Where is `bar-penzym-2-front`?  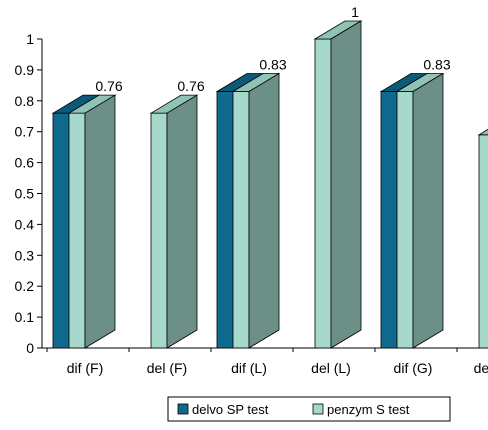
bar-penzym-2-front is located at coordinates (241, 220).